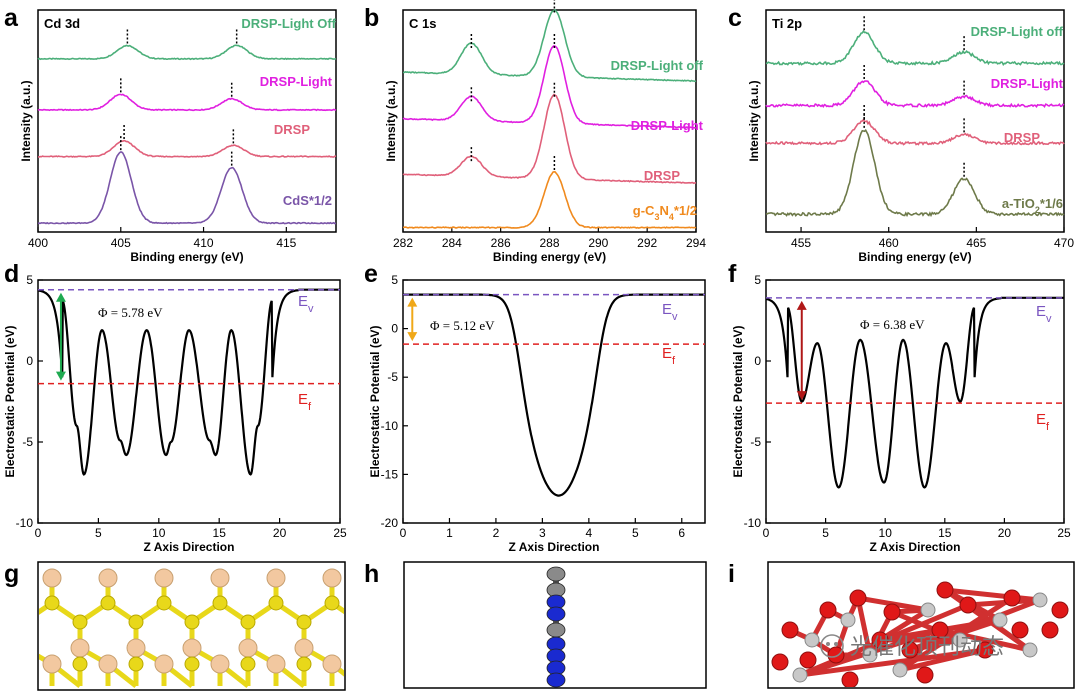  I want to click on series-label: CdS*1/2, so click(307, 200).